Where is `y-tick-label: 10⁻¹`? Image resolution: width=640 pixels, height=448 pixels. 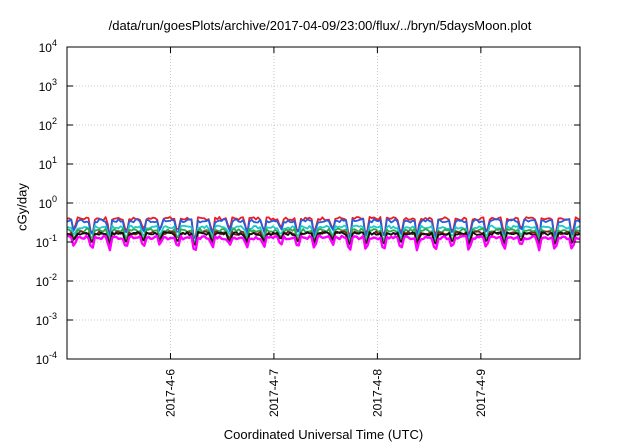 y-tick-label: 10⁻¹ is located at coordinates (46, 241).